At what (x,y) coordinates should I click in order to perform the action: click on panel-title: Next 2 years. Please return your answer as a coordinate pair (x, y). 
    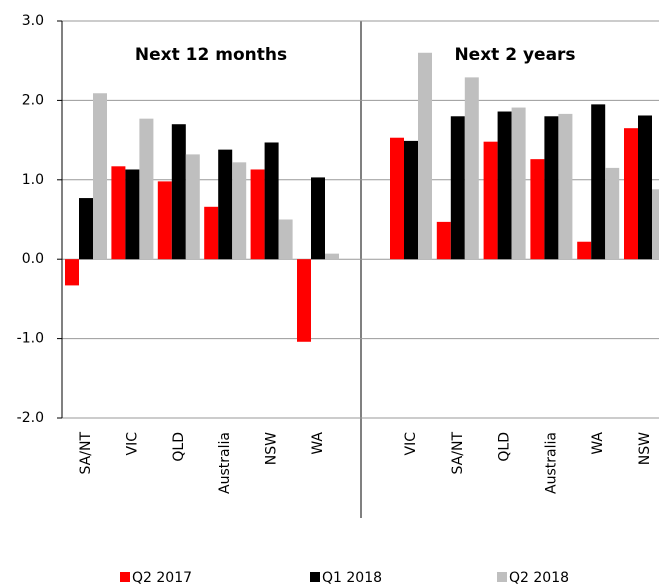
    Looking at the image, I should click on (514, 55).